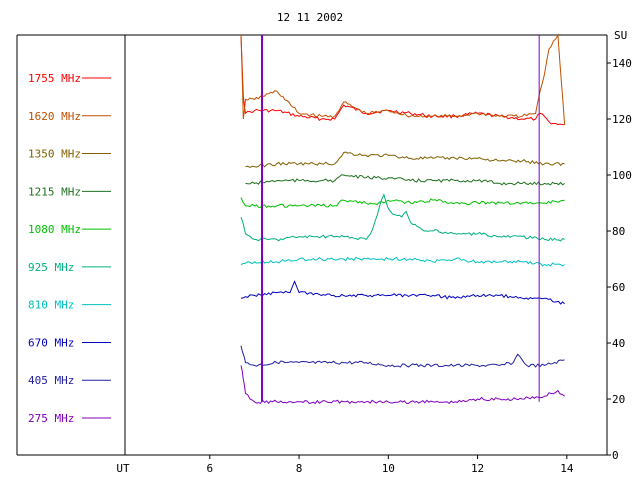 This screenshot has width=640, height=480. Describe the element at coordinates (567, 468) in the screenshot. I see `x-tick-label: 14` at that location.